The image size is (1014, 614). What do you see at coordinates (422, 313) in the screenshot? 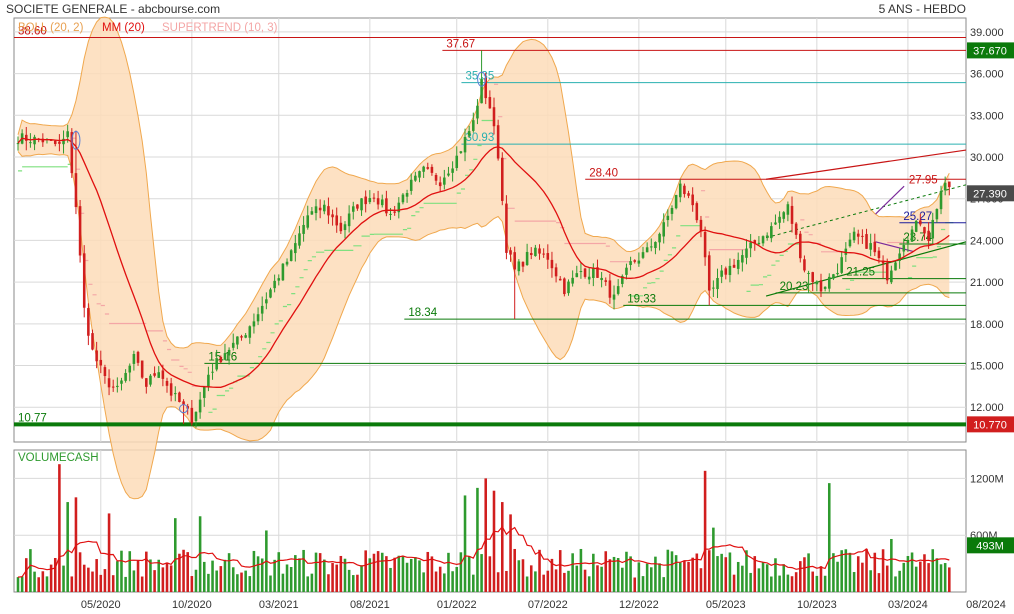
I see `level-label: 18.34` at bounding box center [422, 313].